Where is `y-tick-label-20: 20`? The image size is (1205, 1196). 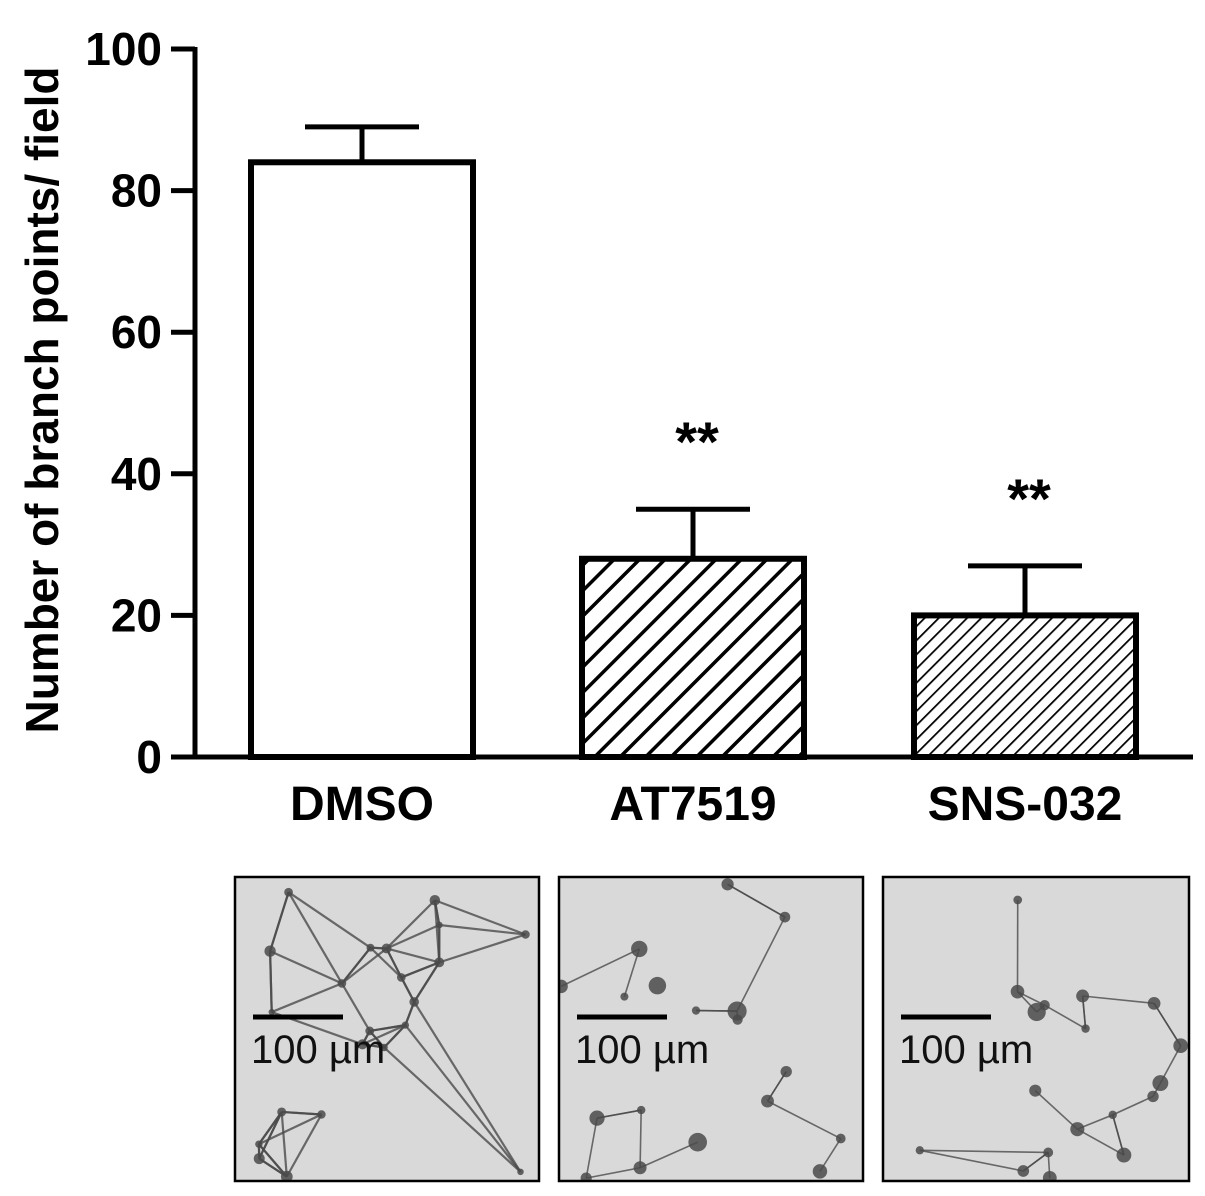 y-tick-label-20: 20 is located at coordinates (136, 615).